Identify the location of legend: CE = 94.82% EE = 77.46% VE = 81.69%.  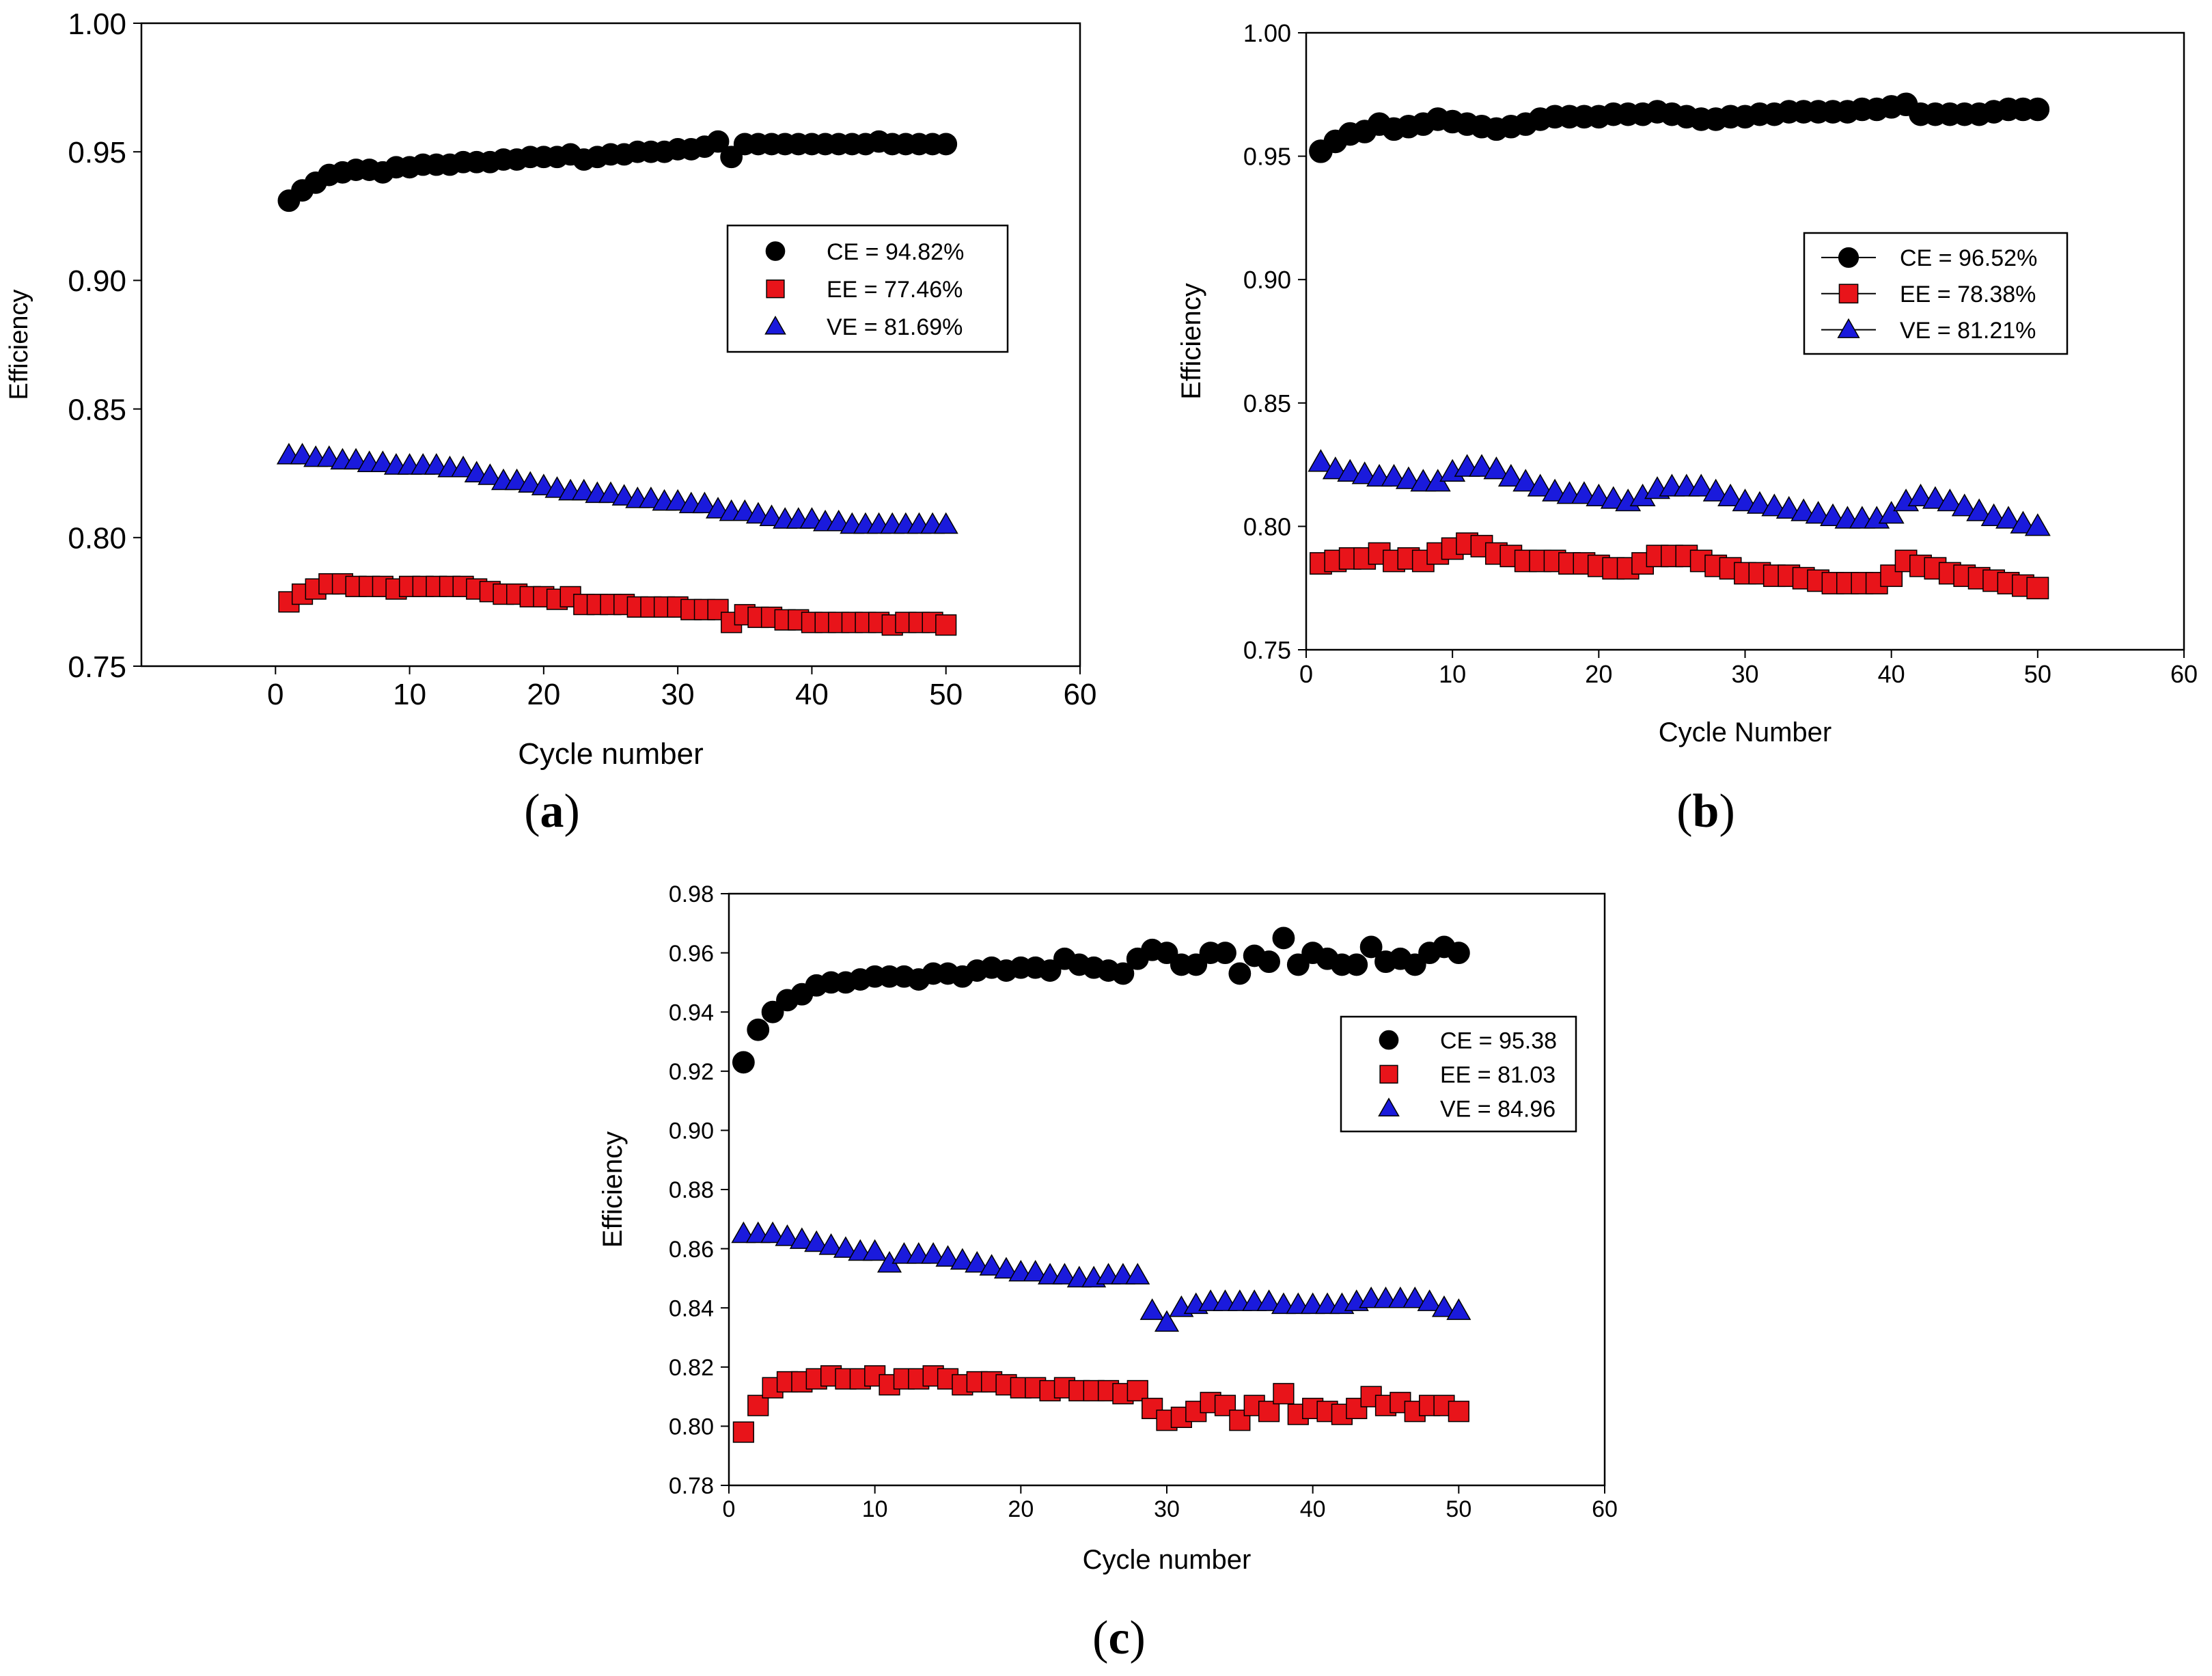
(867, 289).